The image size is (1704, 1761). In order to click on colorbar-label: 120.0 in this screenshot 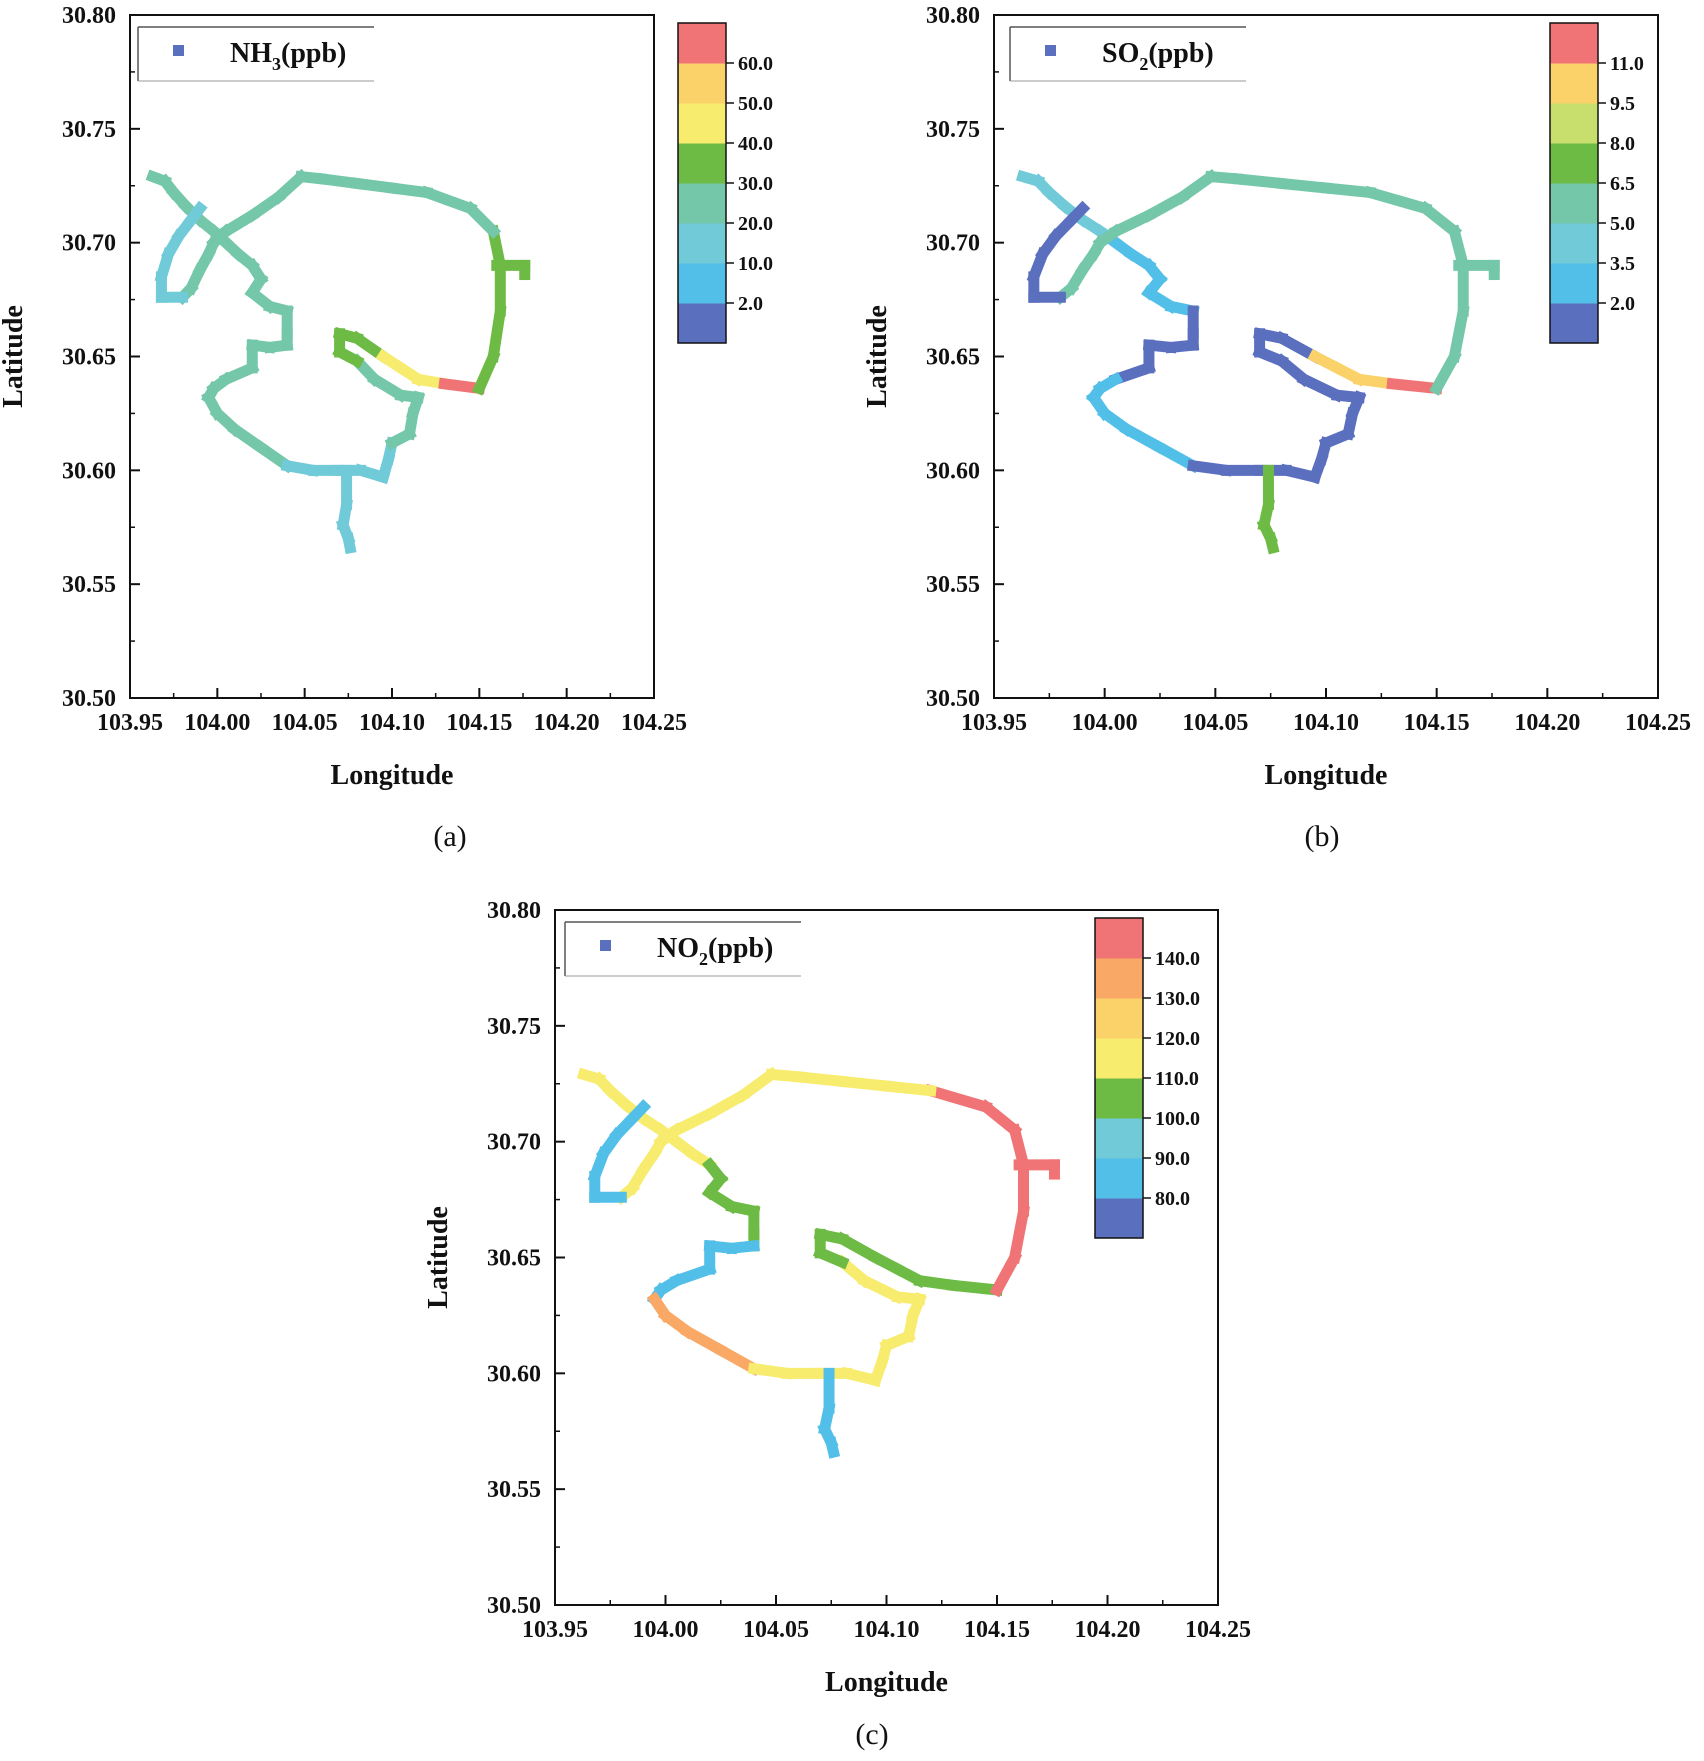, I will do `click(1177, 1039)`.